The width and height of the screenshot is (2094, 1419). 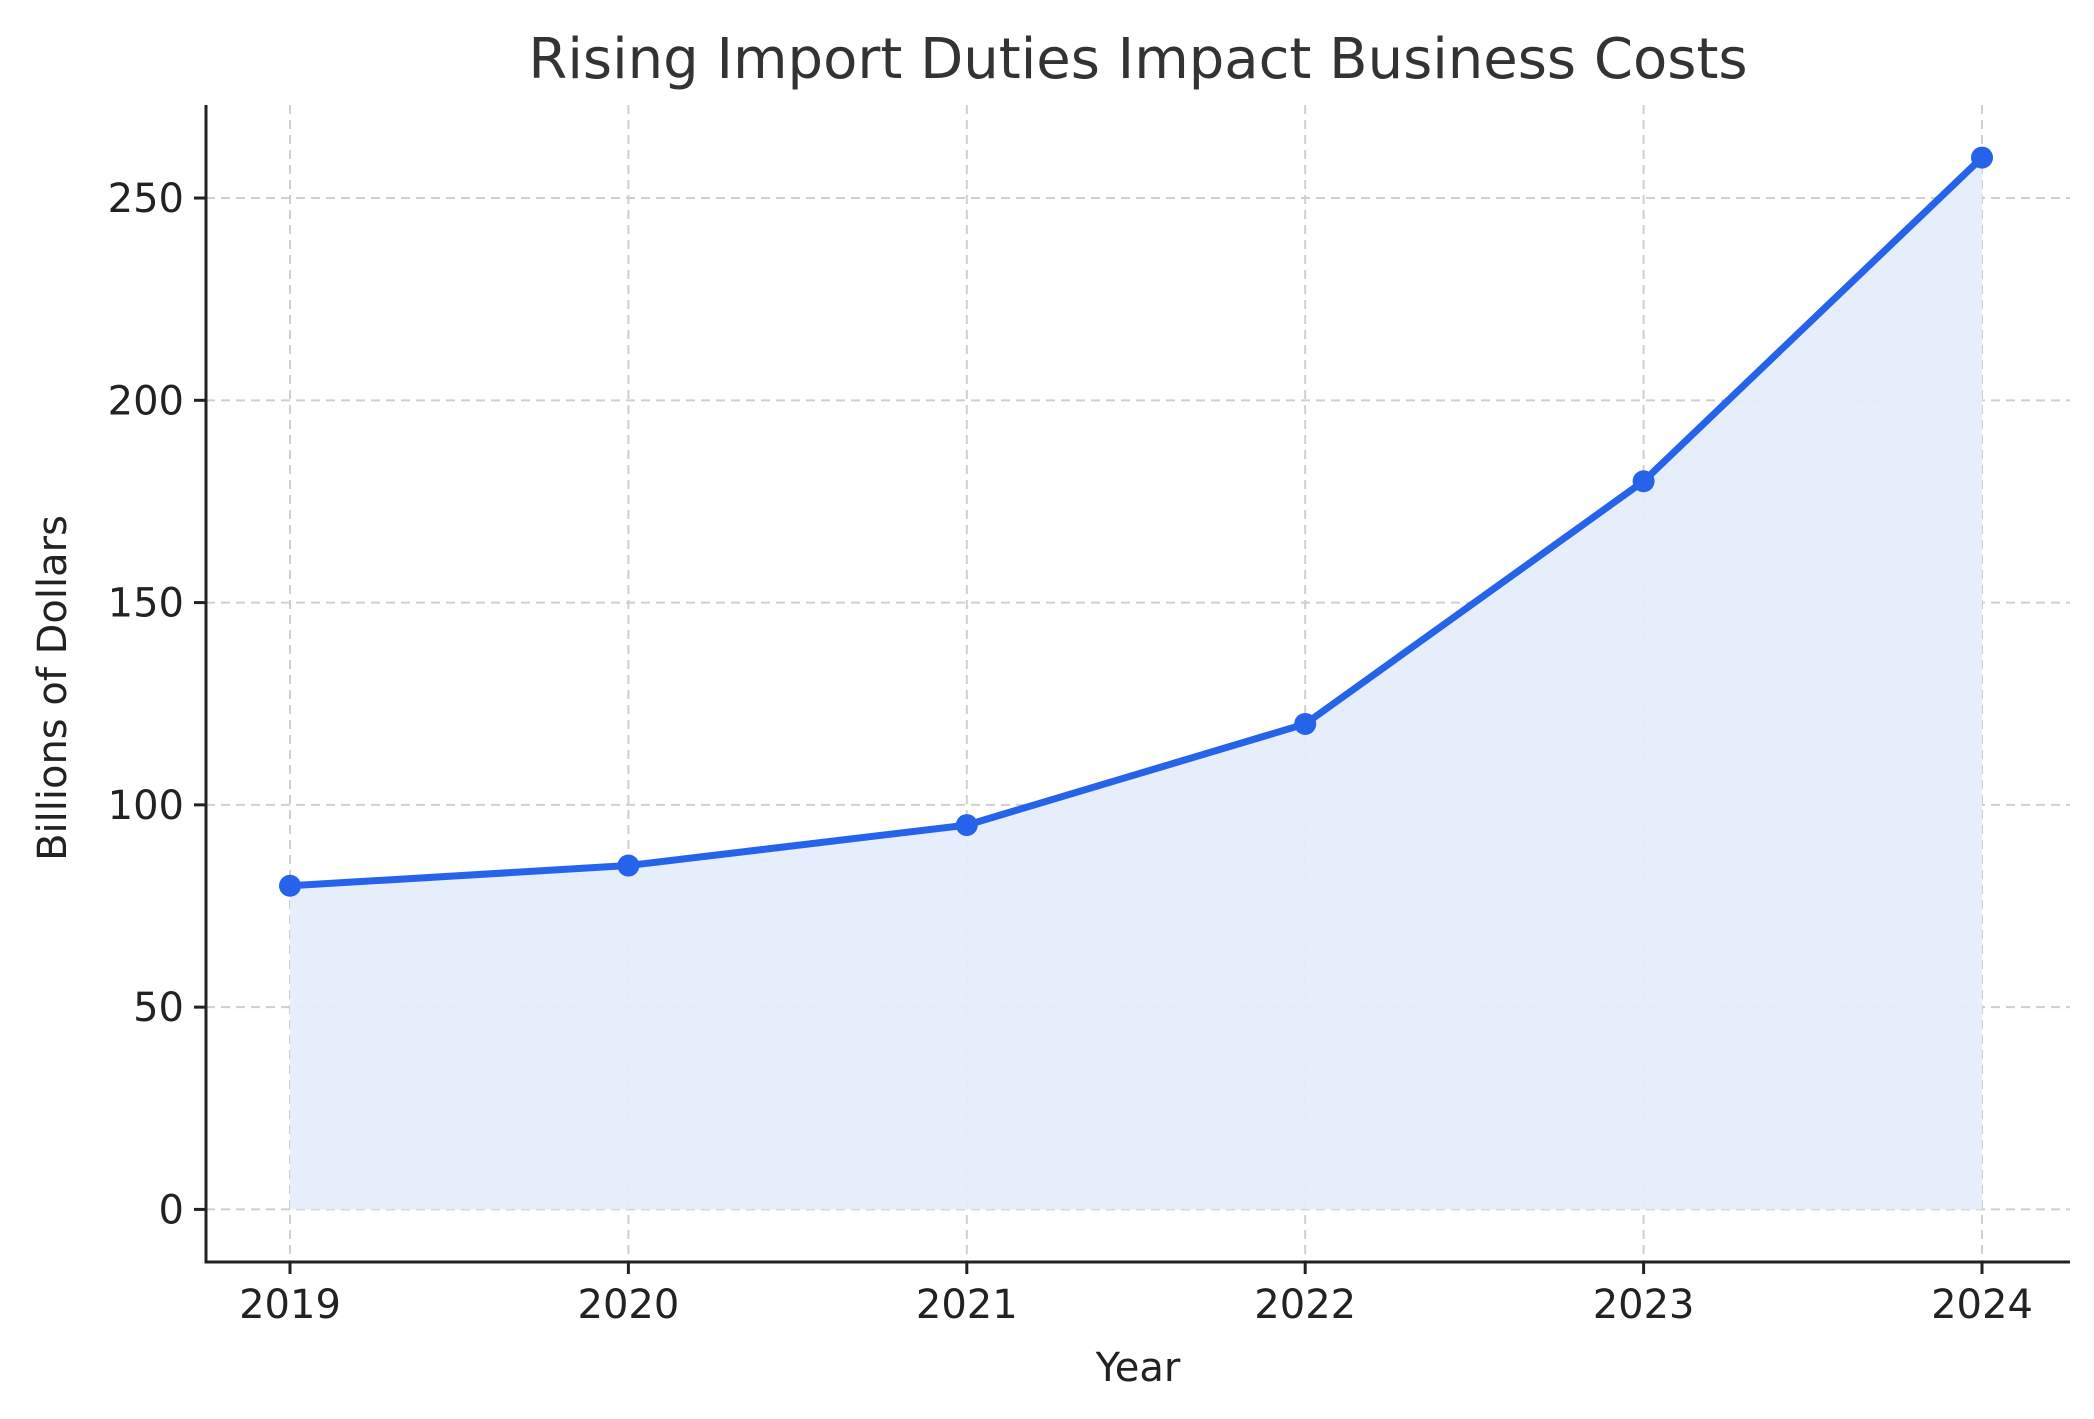 I want to click on x-axis-label: Year, so click(x=1138, y=1368).